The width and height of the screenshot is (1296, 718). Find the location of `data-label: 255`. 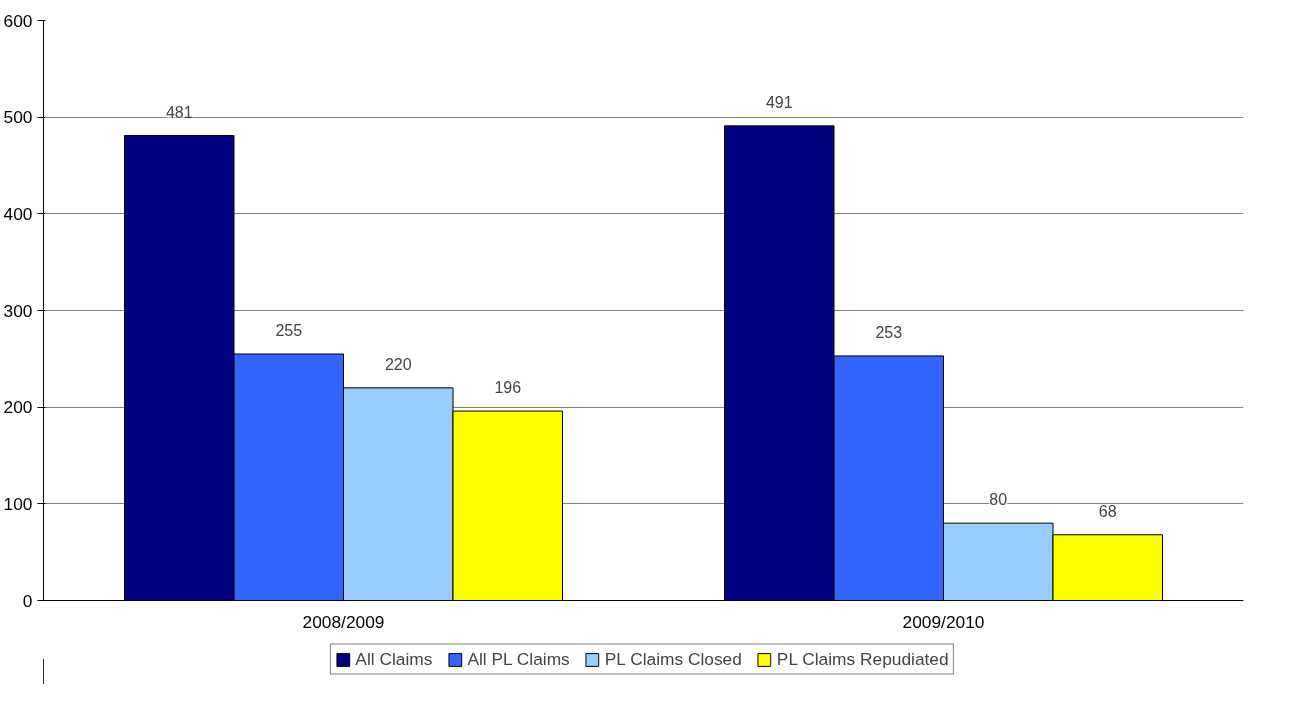

data-label: 255 is located at coordinates (289, 330).